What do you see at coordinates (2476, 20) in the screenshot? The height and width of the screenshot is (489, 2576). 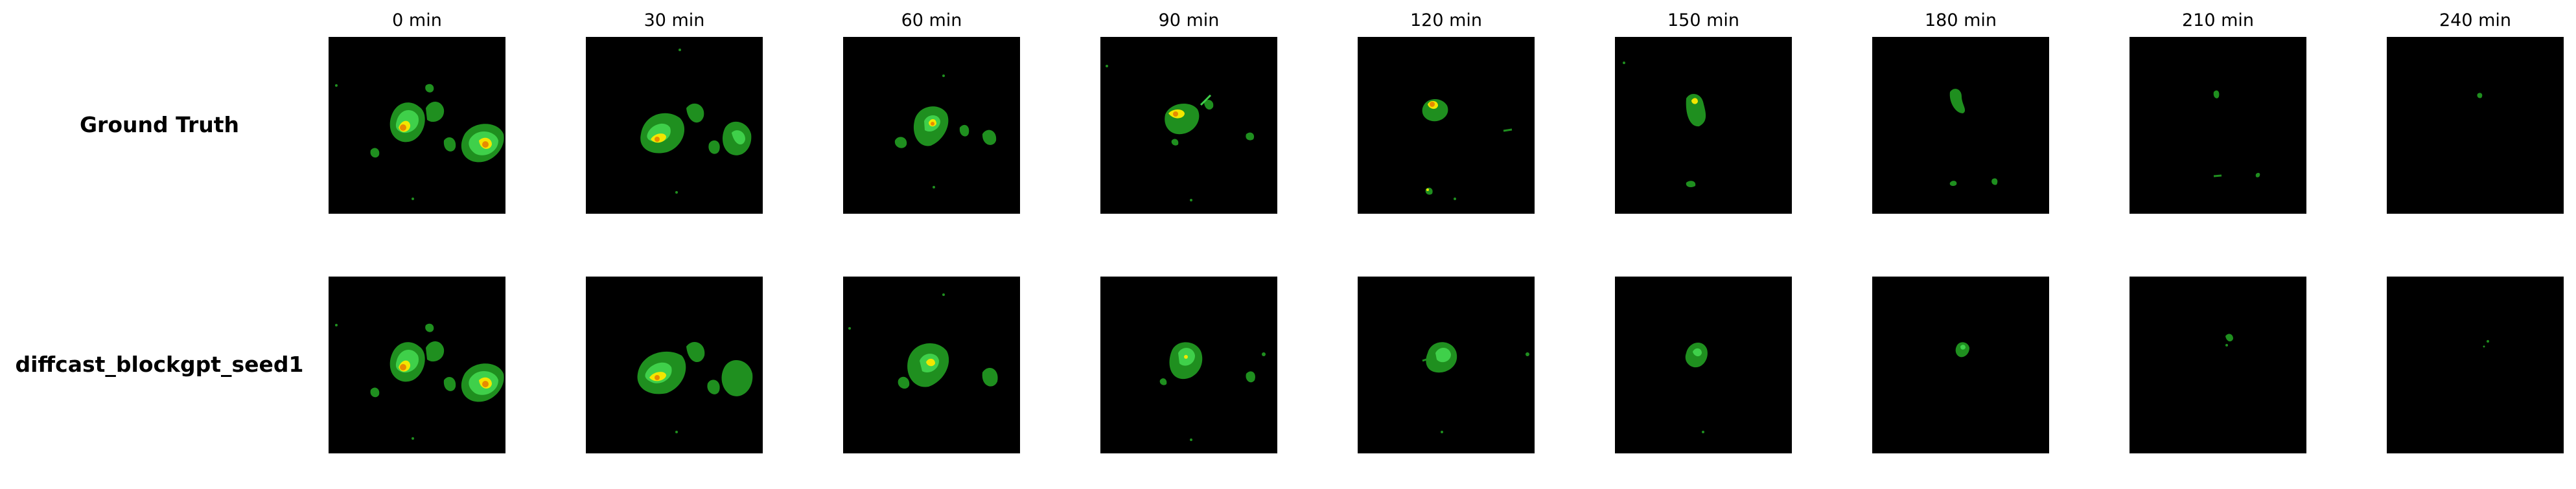 I see `column-title-8: 240 min` at bounding box center [2476, 20].